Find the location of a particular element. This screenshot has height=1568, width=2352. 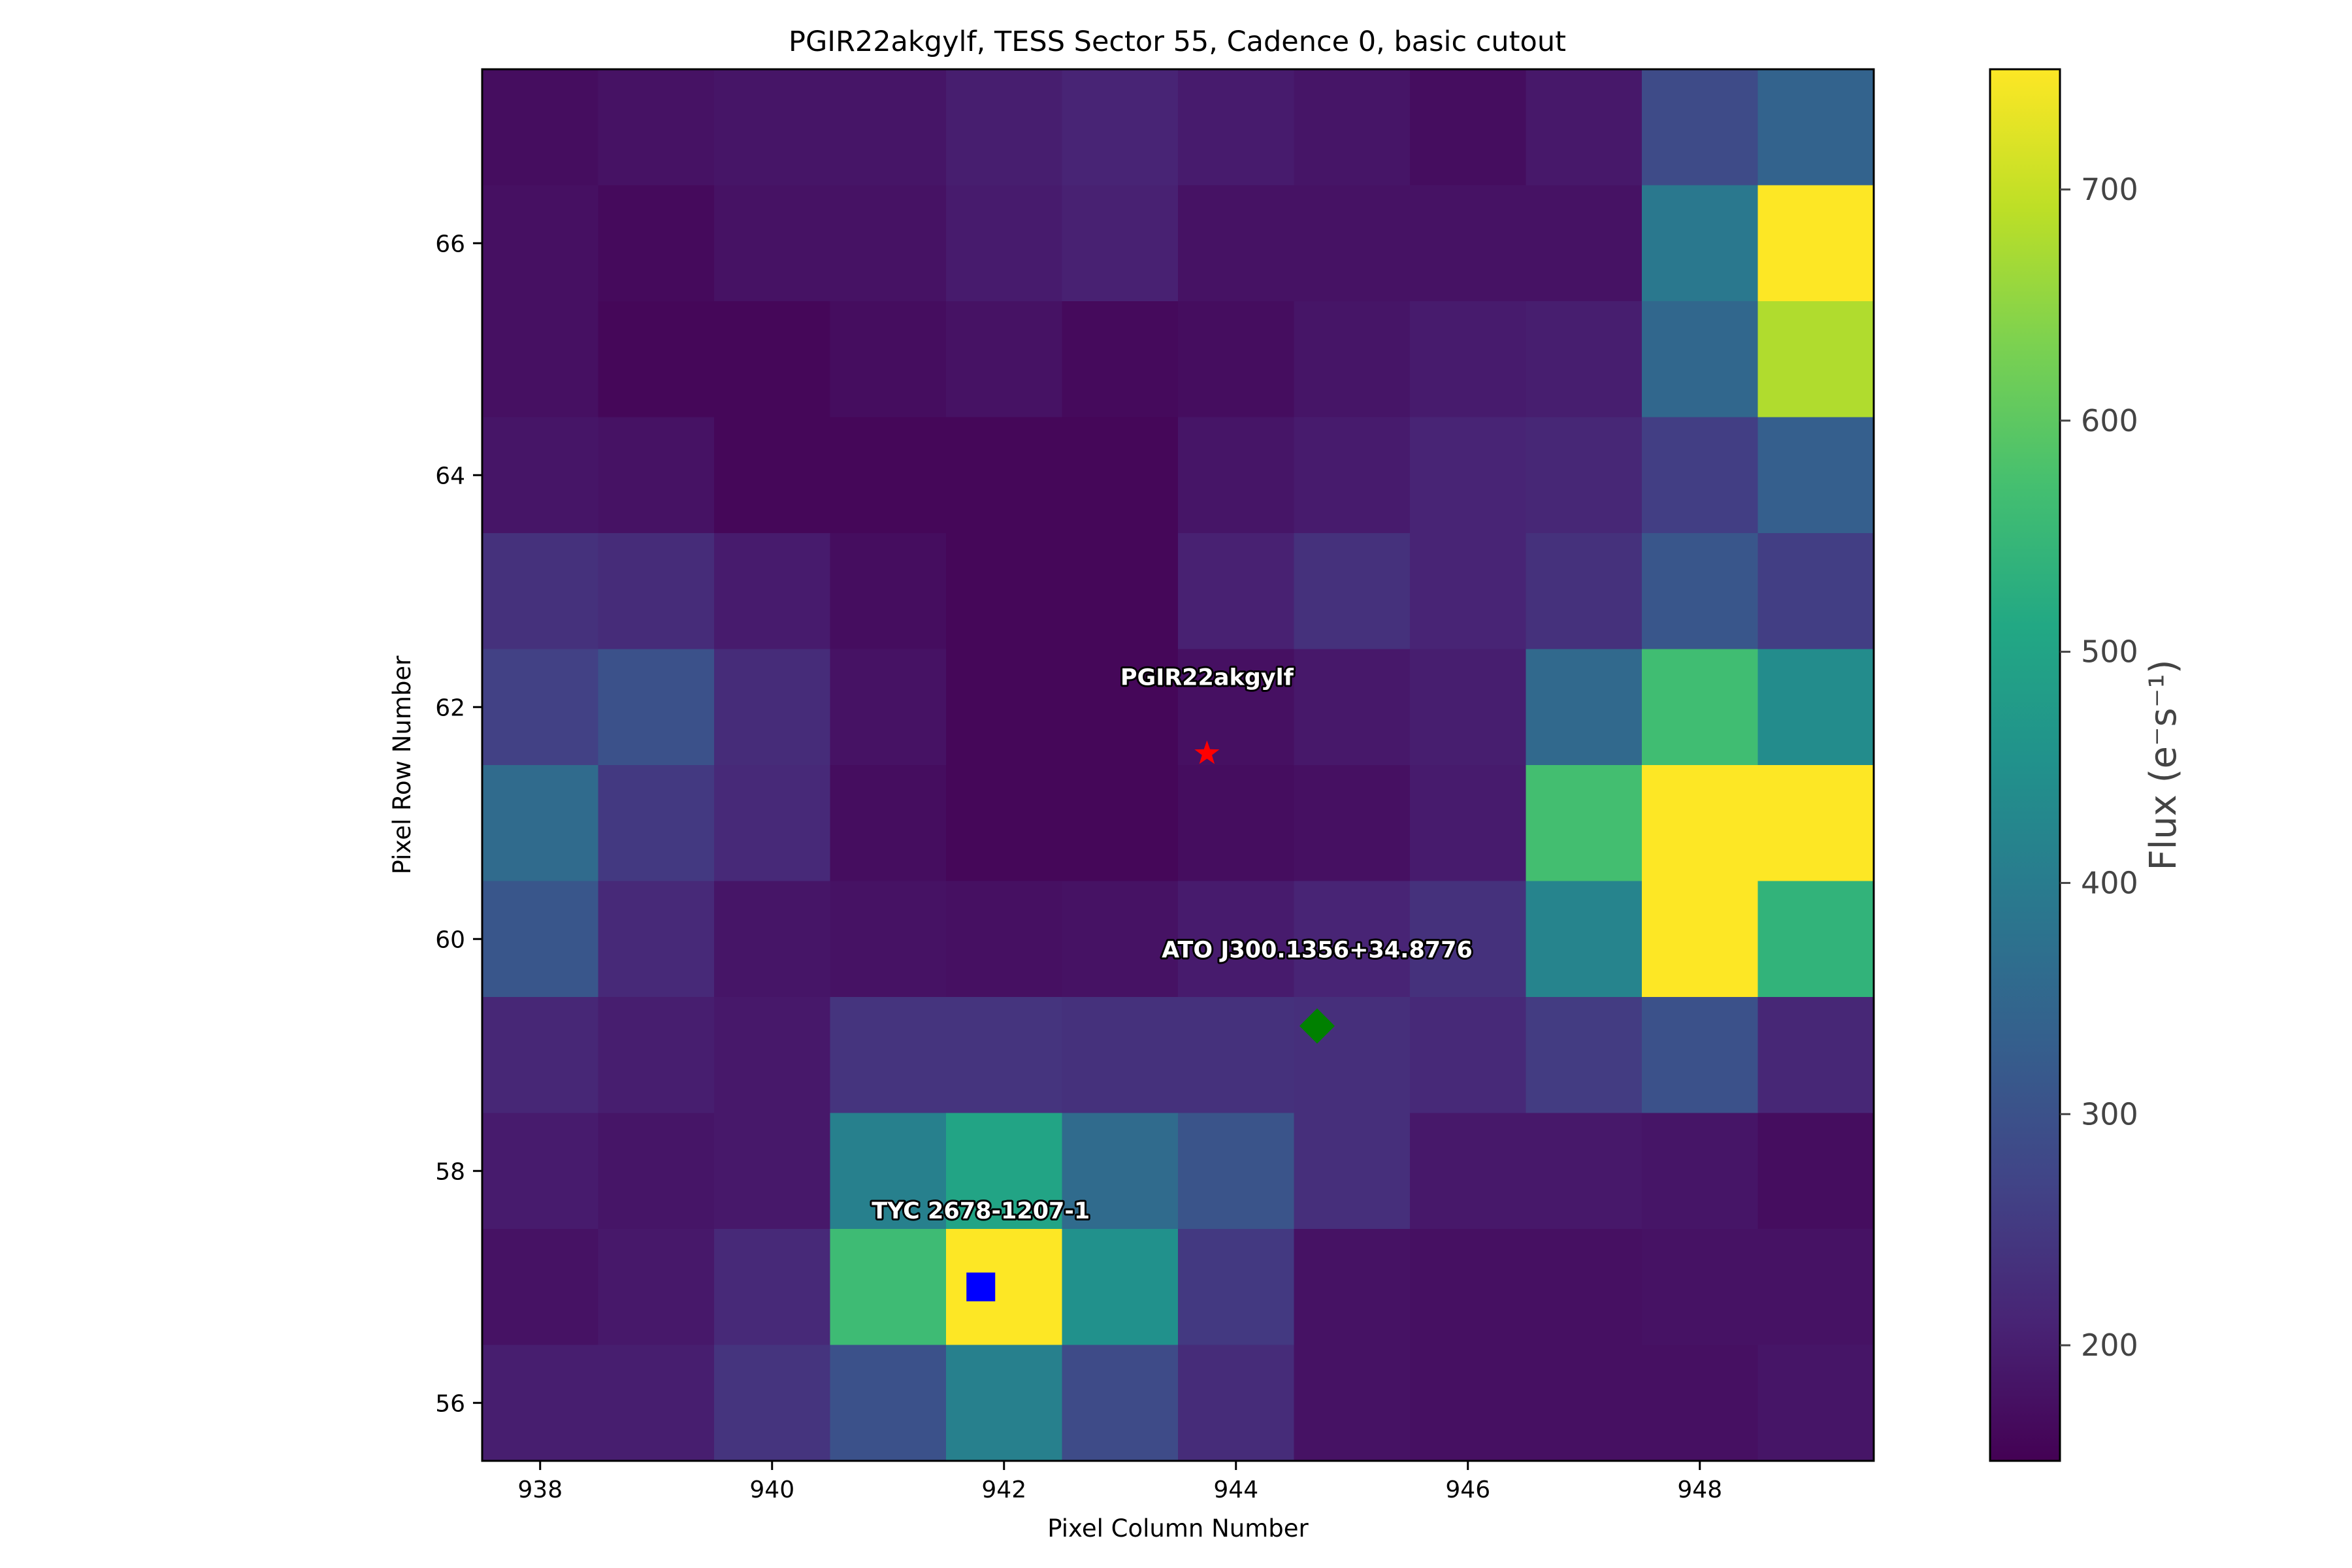

x-tick-label: 944 is located at coordinates (1235, 1490).